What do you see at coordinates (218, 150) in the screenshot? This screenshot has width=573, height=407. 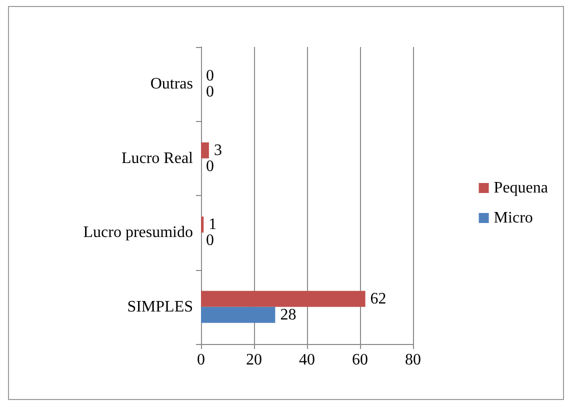 I see `data-label: 3` at bounding box center [218, 150].